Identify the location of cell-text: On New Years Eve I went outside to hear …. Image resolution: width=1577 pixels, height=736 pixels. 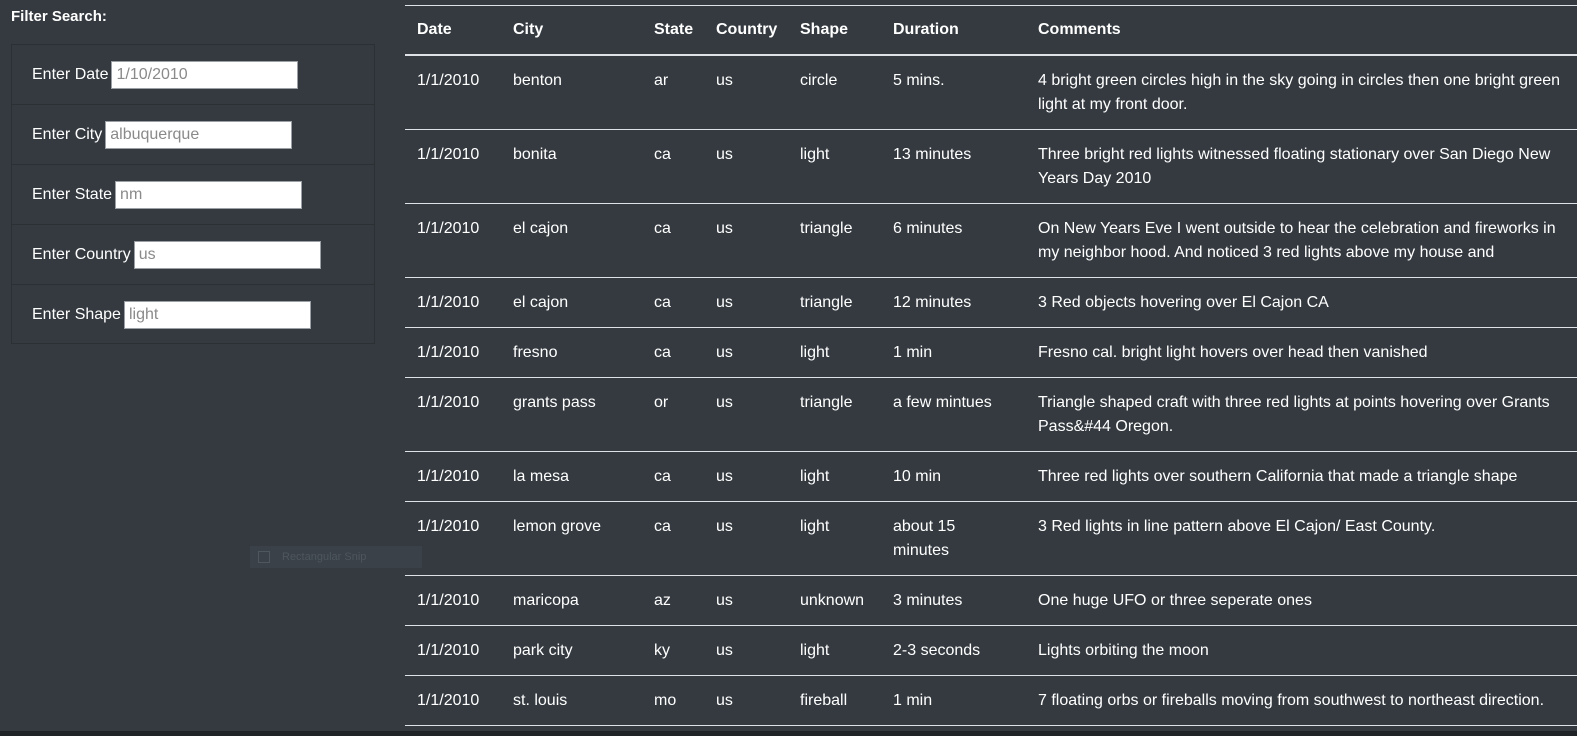
(1297, 240).